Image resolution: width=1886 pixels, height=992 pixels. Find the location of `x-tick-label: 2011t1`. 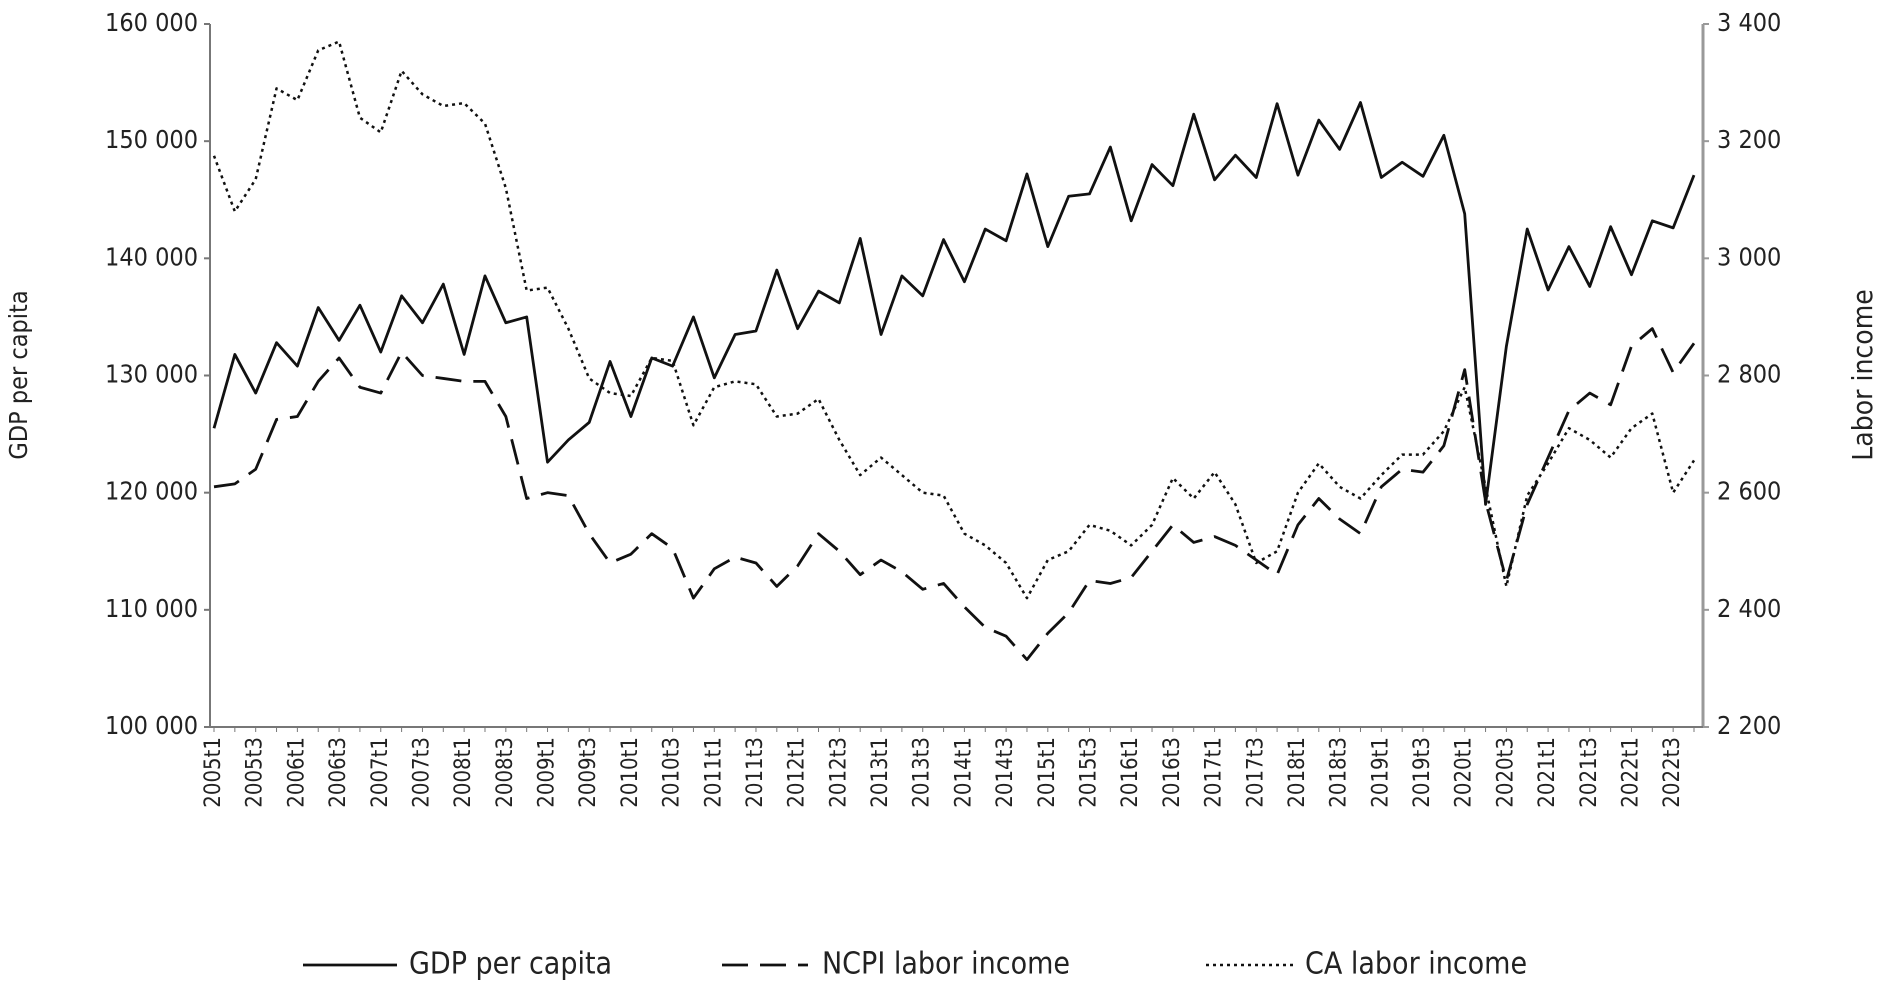

x-tick-label: 2011t1 is located at coordinates (713, 772).